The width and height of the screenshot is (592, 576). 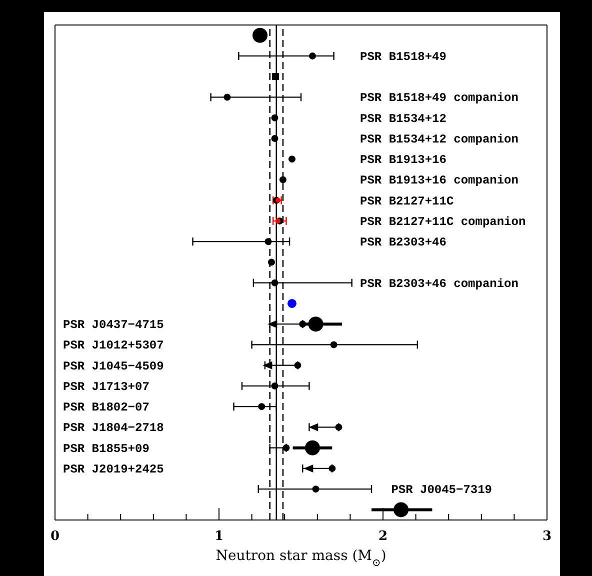 What do you see at coordinates (441, 490) in the screenshot?
I see `y-tick-label: PSR J0045−7319` at bounding box center [441, 490].